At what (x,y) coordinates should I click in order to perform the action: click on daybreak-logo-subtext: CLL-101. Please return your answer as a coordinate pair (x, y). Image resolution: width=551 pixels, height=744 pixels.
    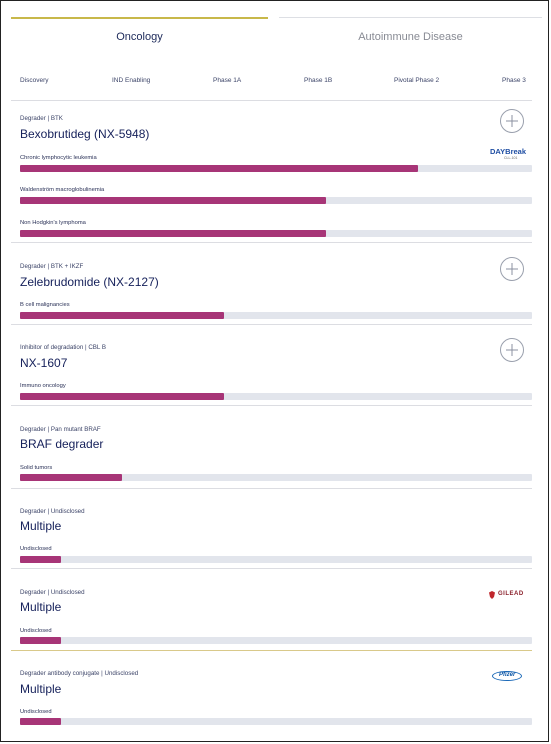
    Looking at the image, I should click on (511, 158).